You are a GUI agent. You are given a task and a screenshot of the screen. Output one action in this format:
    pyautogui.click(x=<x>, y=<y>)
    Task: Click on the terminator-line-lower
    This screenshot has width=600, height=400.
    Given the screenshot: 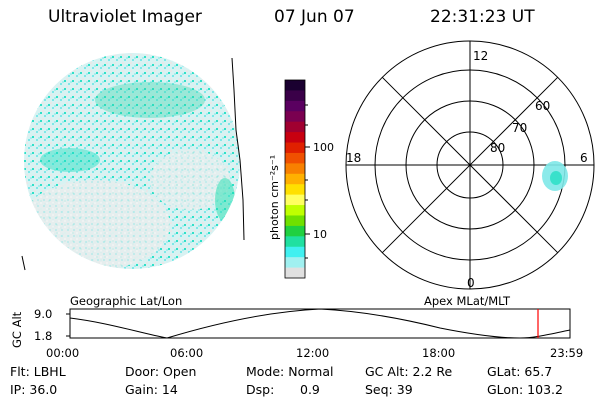 What is the action you would take?
    pyautogui.click(x=23, y=263)
    